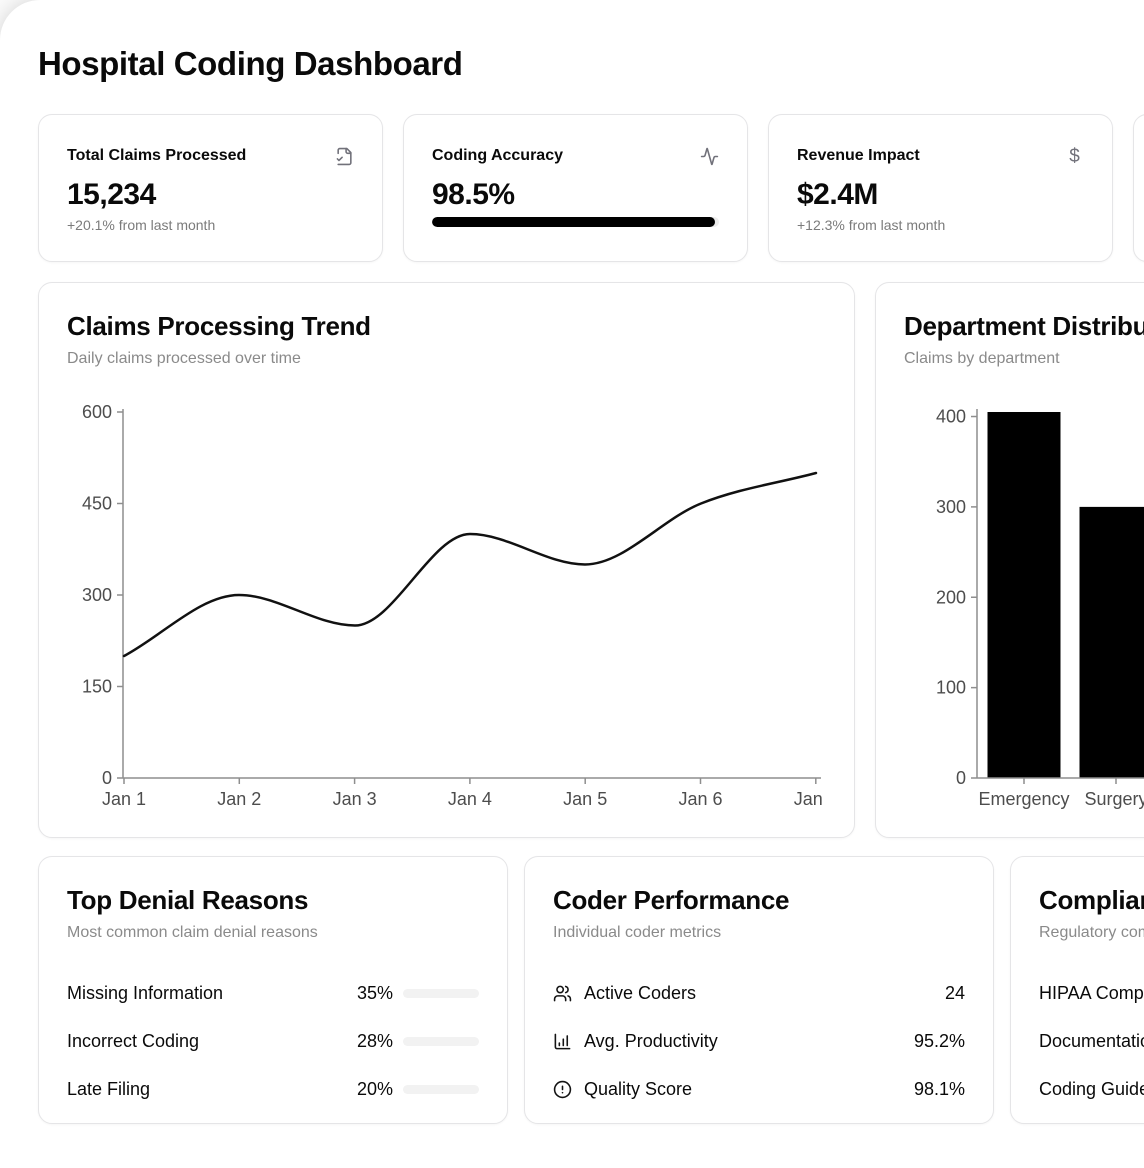 This screenshot has height=1168, width=1144. I want to click on svg-text: Jan 6, so click(700, 799).